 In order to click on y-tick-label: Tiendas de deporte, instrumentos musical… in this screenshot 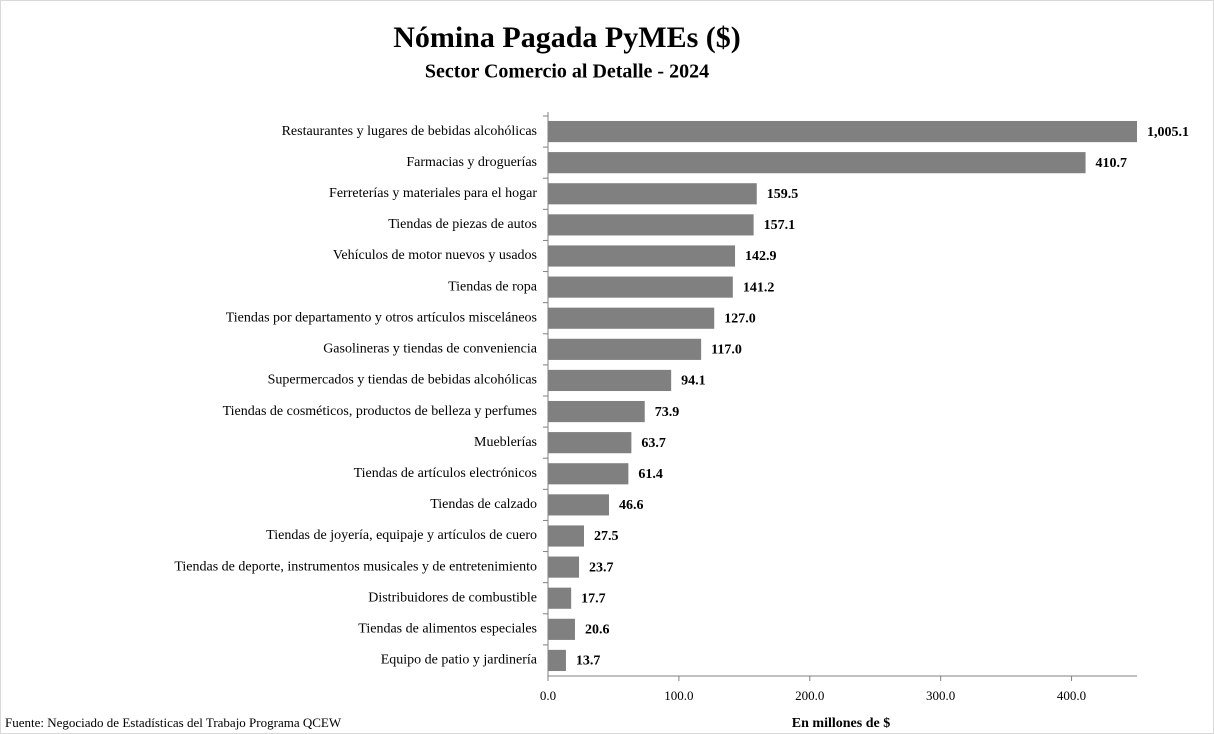, I will do `click(355, 566)`.